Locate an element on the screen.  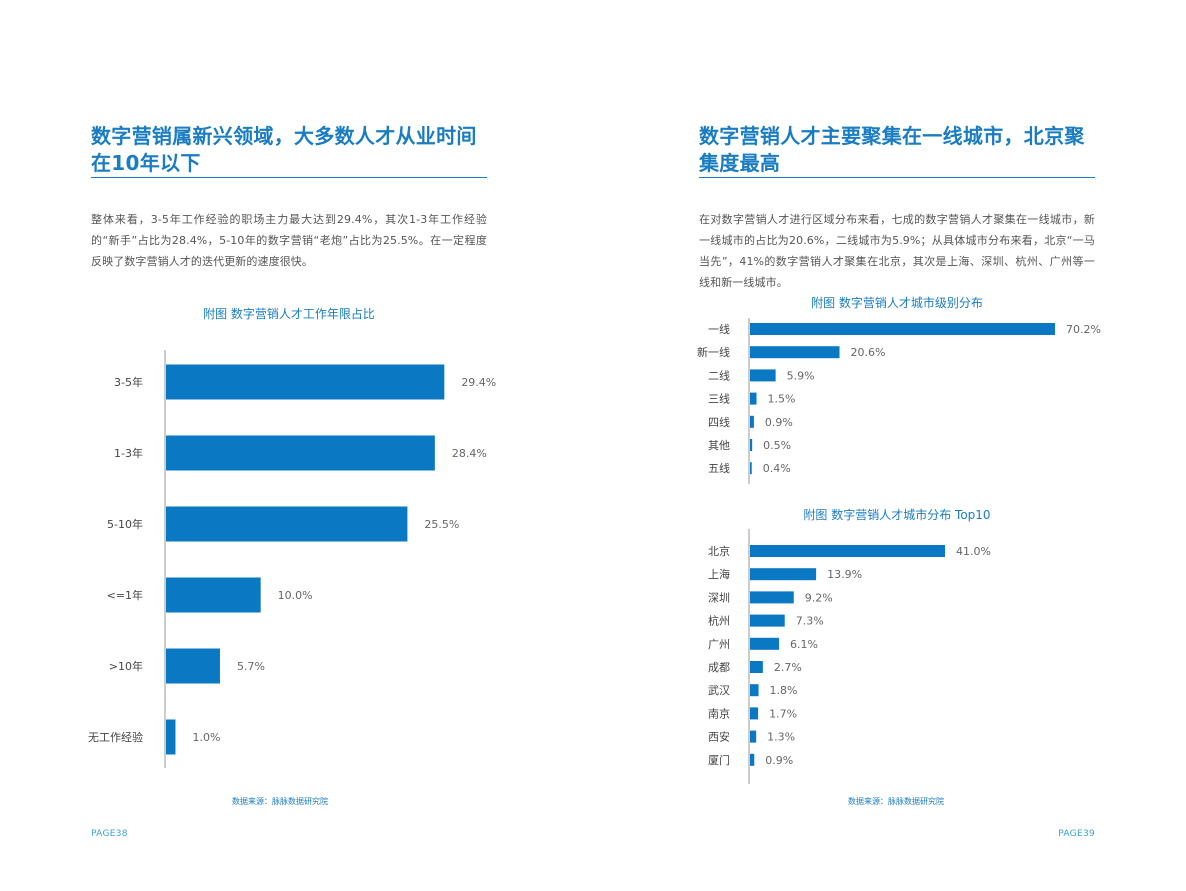
left-page-number: PAGE38 is located at coordinates (109, 834).